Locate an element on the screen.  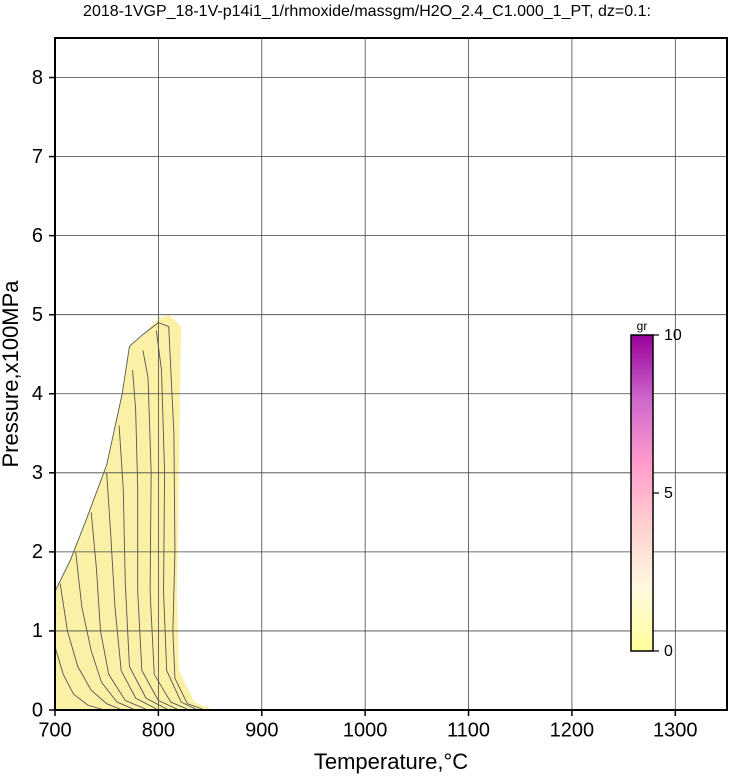
region is located at coordinates (135, 512).